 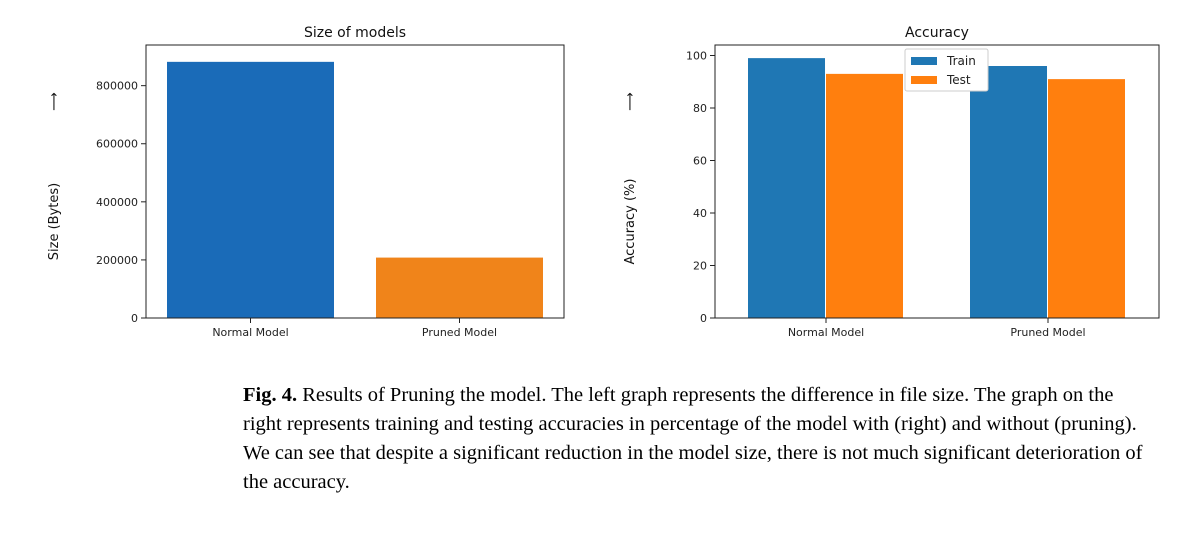 I want to click on caption-label: Fig. 4., so click(x=270, y=395).